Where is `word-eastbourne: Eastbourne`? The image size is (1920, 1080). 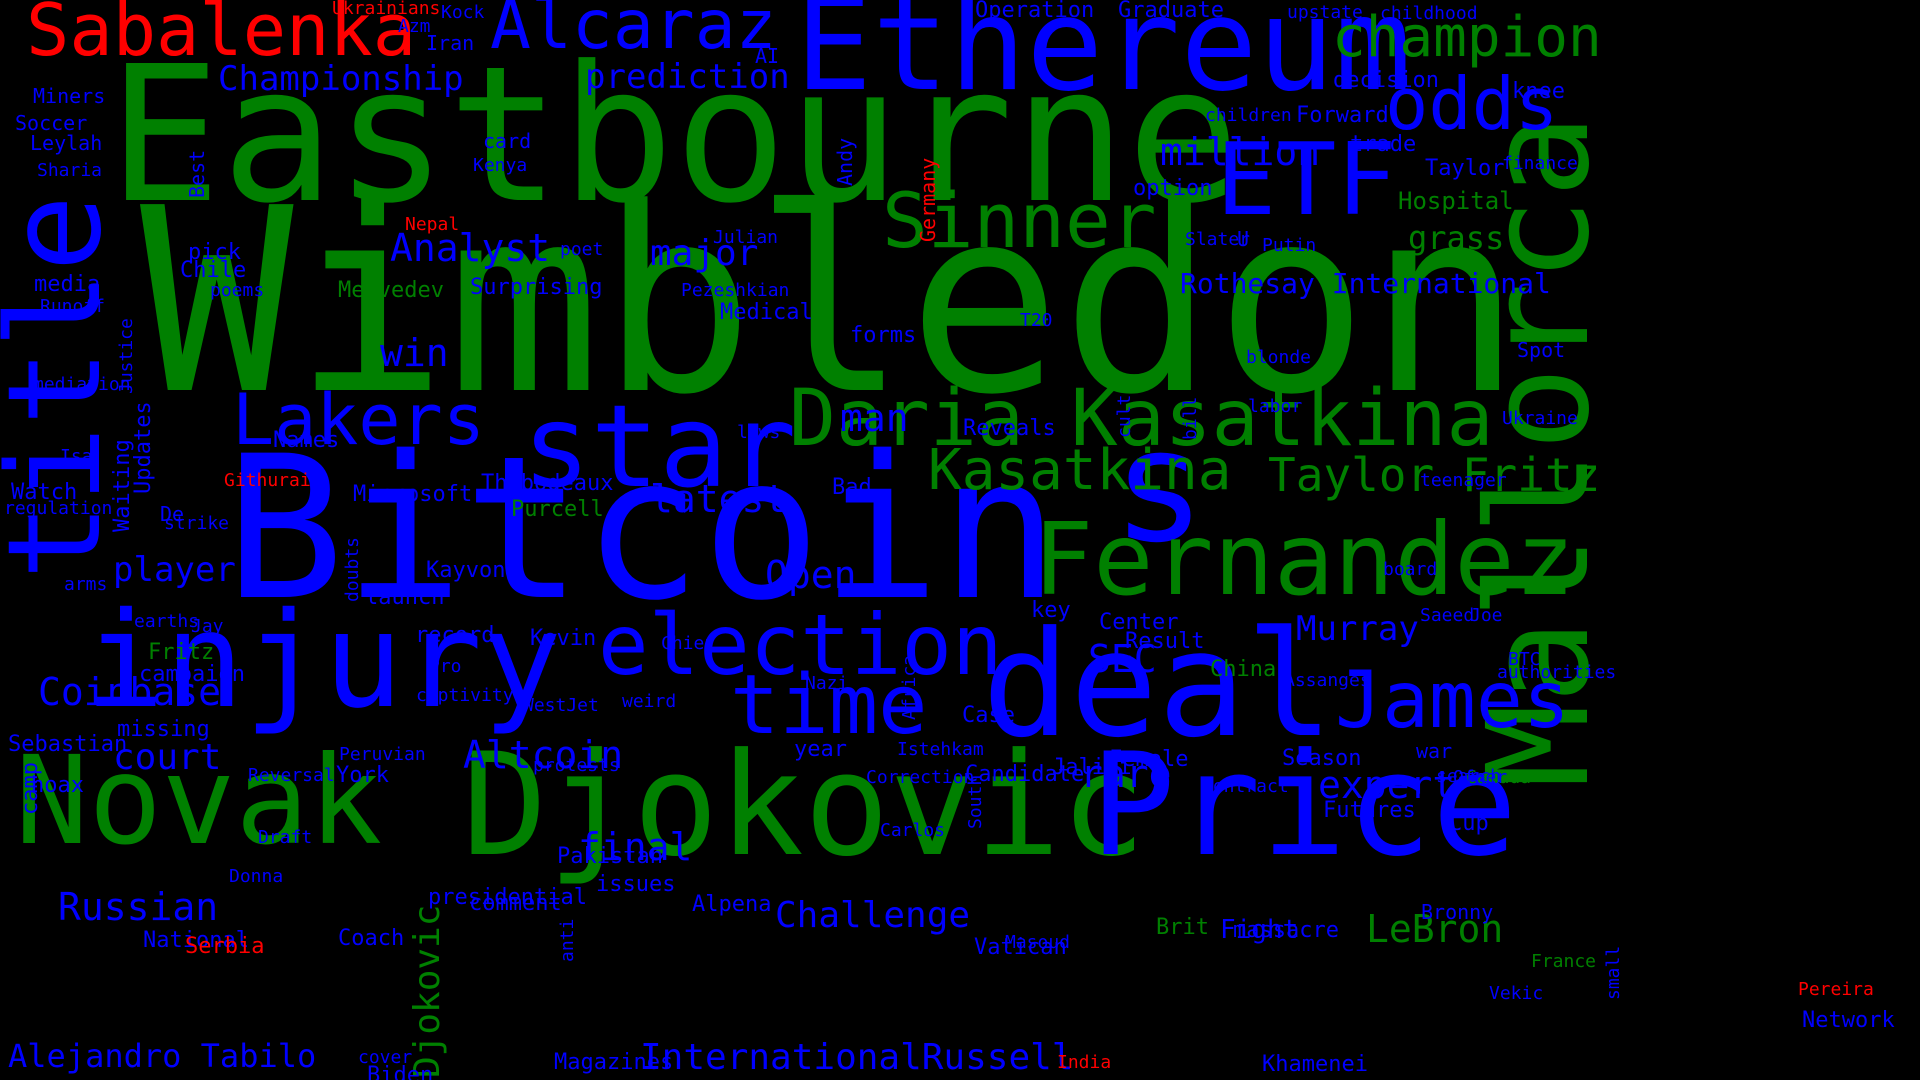
word-eastbourne: Eastbourne is located at coordinates (674, 135).